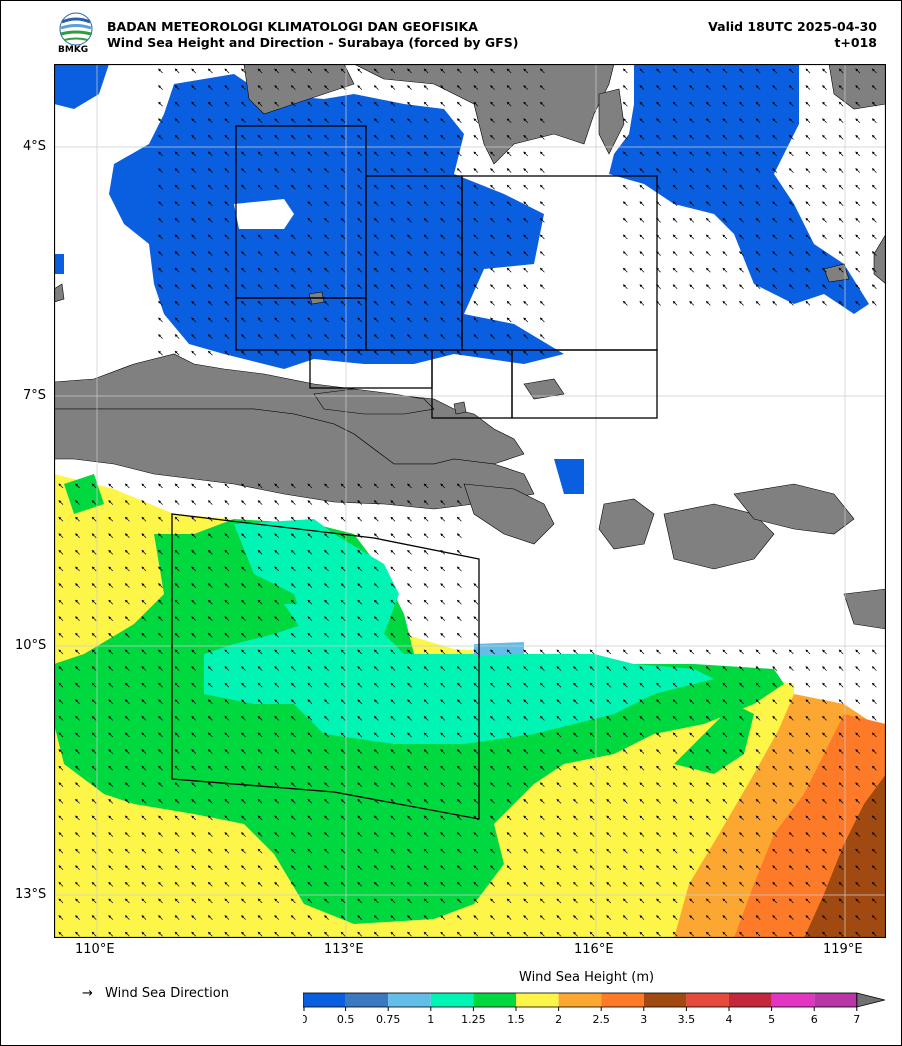 This screenshot has width=902, height=1046. Describe the element at coordinates (516, 1019) in the screenshot. I see `colorbar-tick-label: 1.5` at that location.